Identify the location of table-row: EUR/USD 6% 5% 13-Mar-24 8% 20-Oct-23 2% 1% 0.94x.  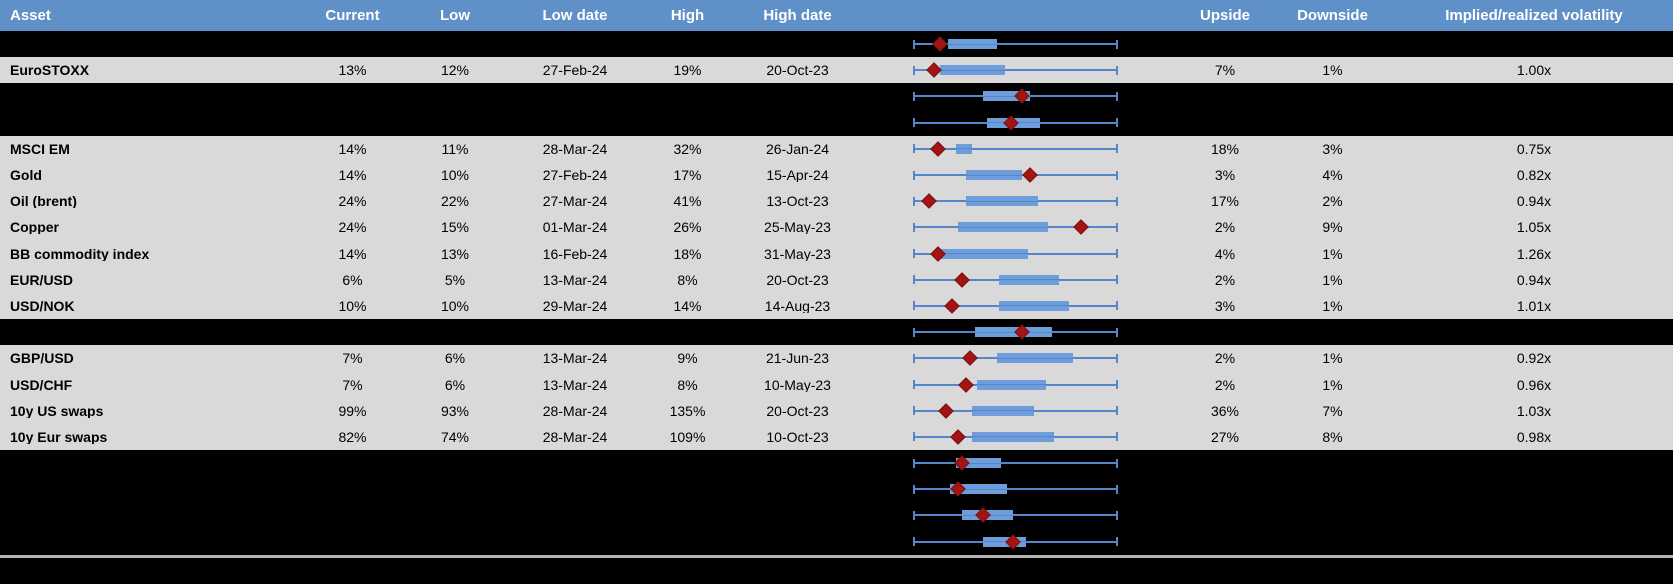
(836, 279).